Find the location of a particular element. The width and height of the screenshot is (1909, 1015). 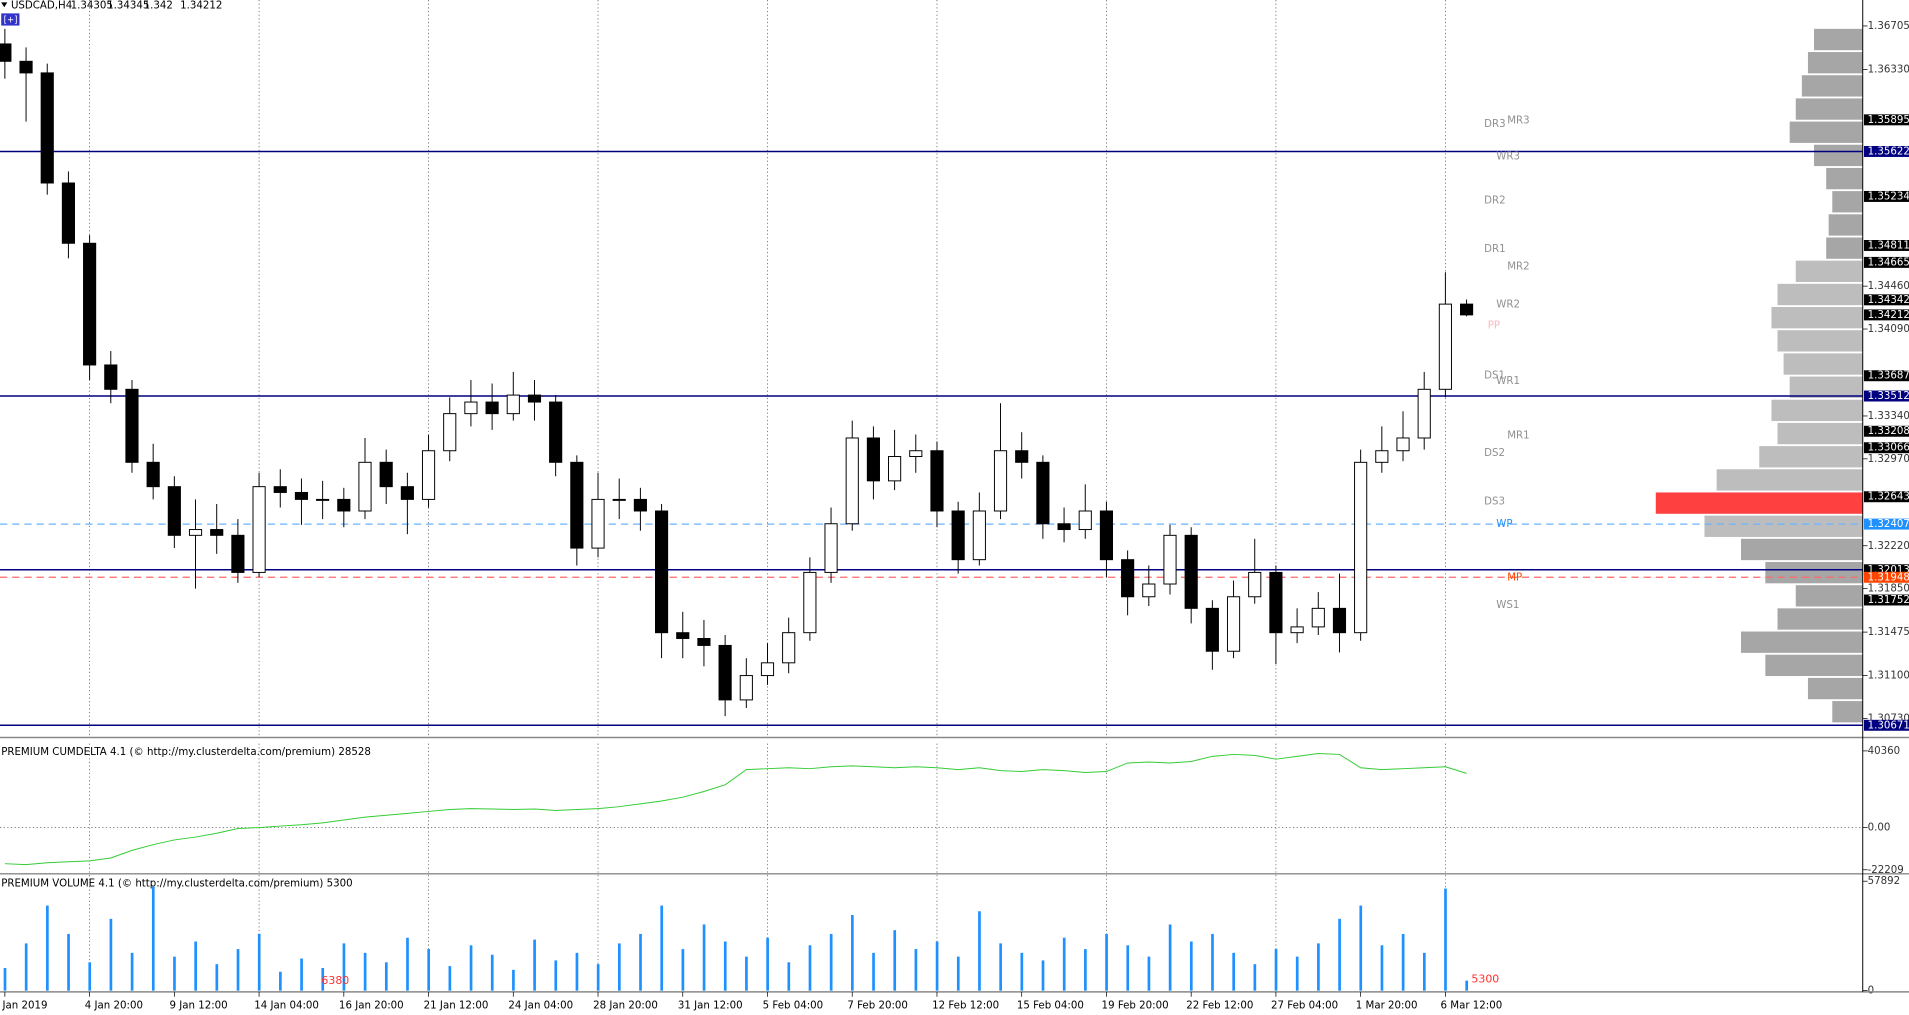

price-label: 1.30671 is located at coordinates (1888, 725).